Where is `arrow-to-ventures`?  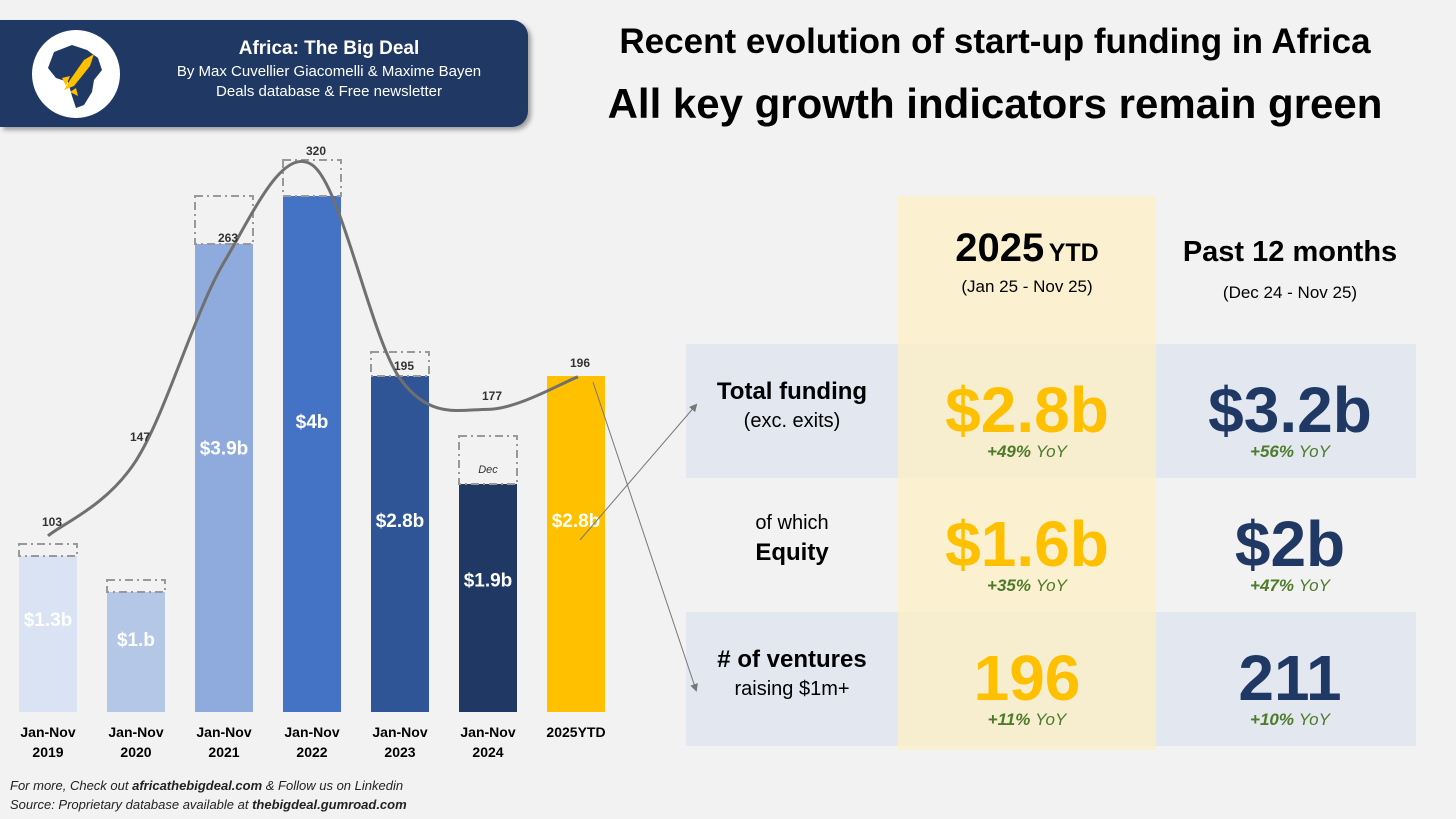
arrow-to-ventures is located at coordinates (645, 536).